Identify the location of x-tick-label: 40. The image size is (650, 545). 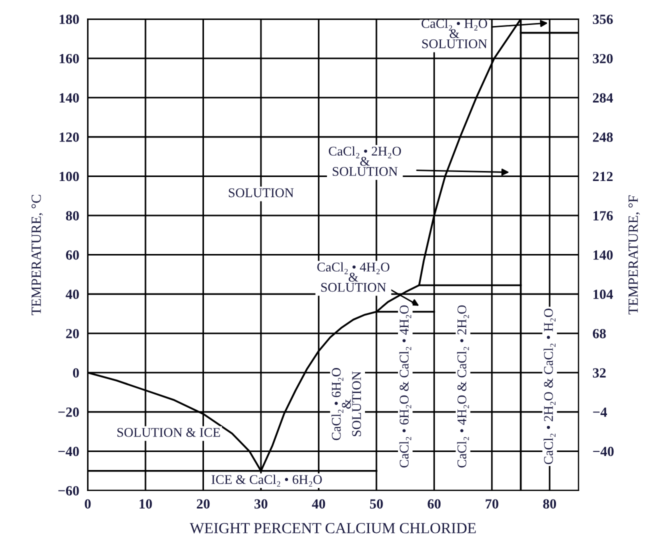
(319, 504).